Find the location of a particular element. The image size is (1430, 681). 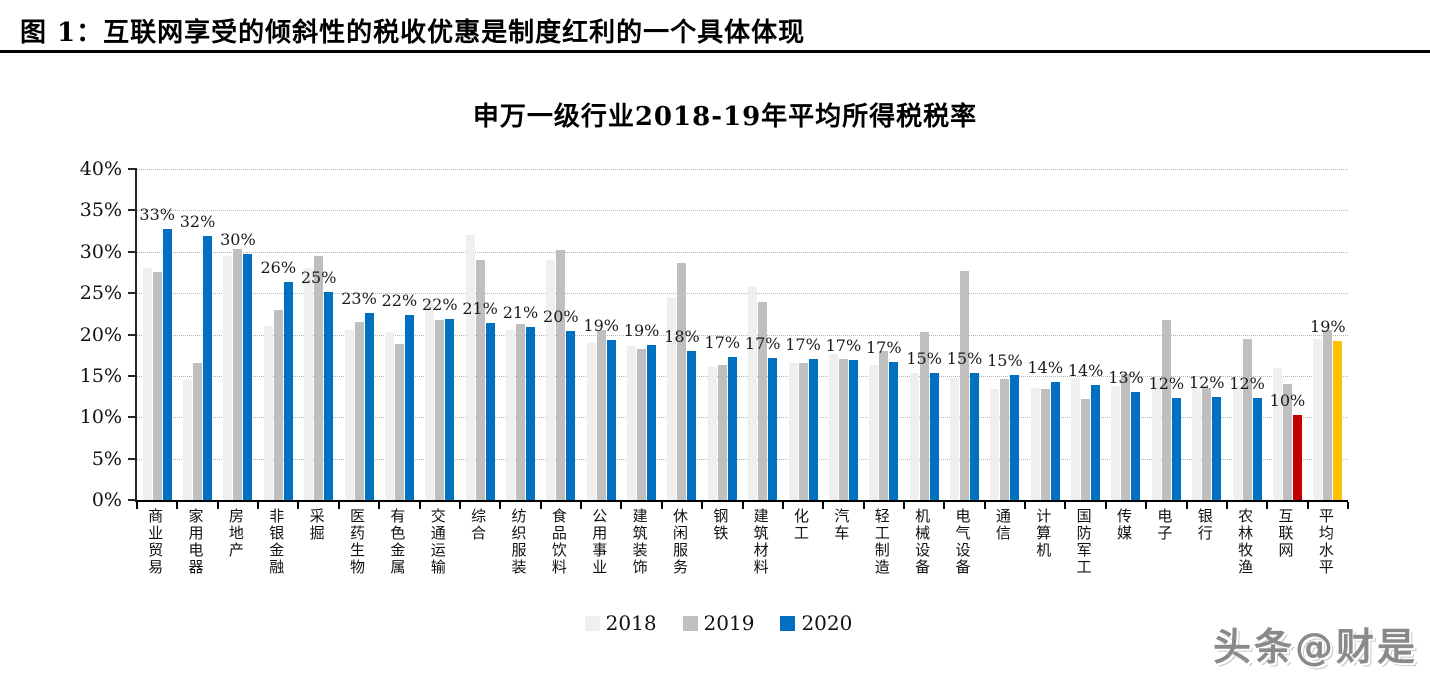

category-label: 休闲服务 is located at coordinates (679, 542).